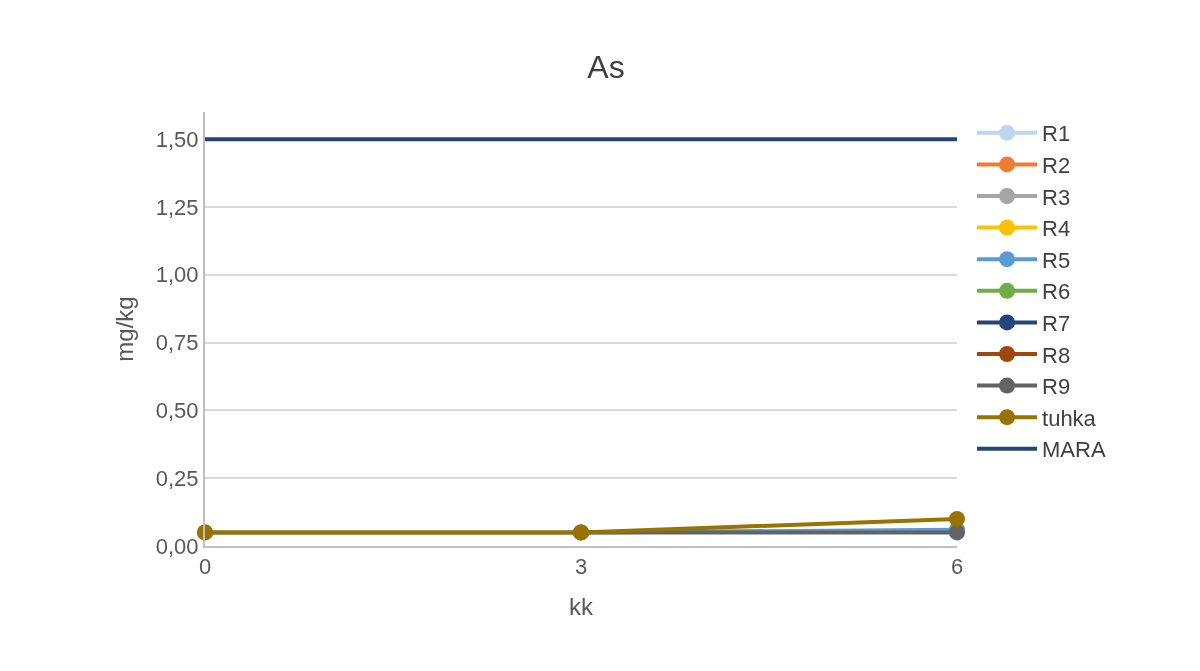 The height and width of the screenshot is (671, 1200). I want to click on y-tick-label: 1,50, so click(177, 139).